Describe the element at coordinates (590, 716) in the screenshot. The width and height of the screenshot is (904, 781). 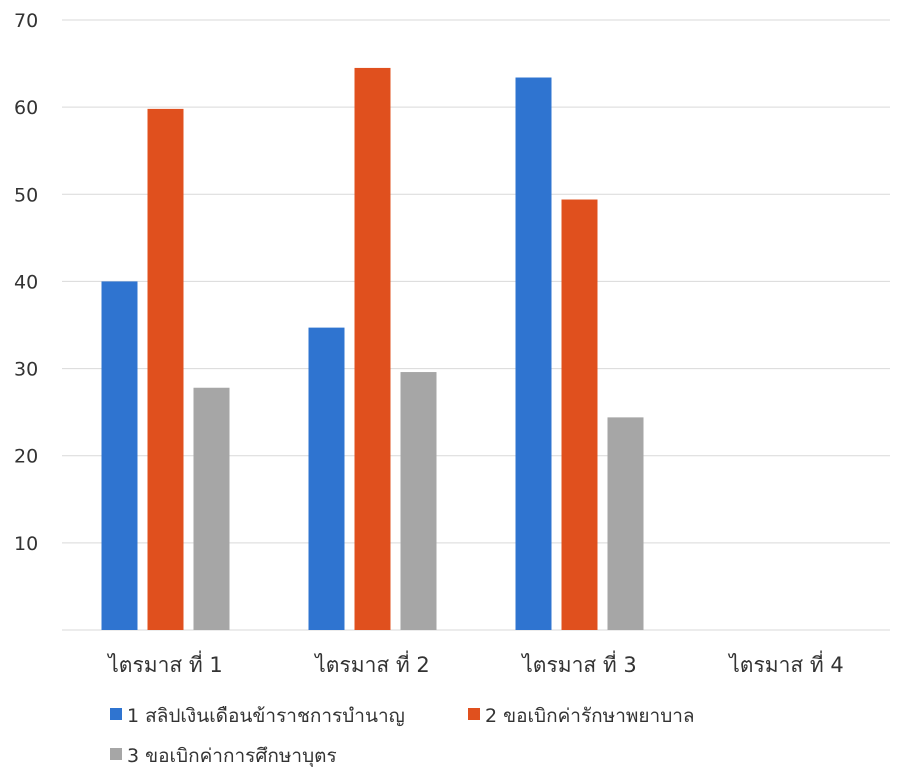
I see `legend-label: 2 ขอเบิกค่ารักษาพยาบาล` at that location.